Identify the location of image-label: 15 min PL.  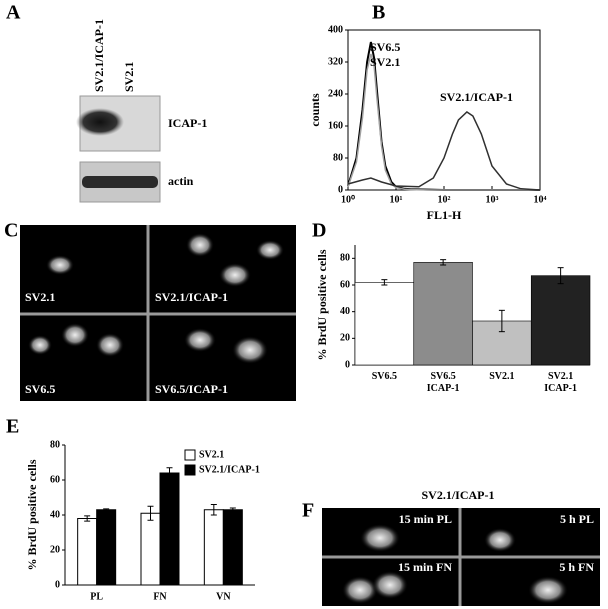
(425, 519).